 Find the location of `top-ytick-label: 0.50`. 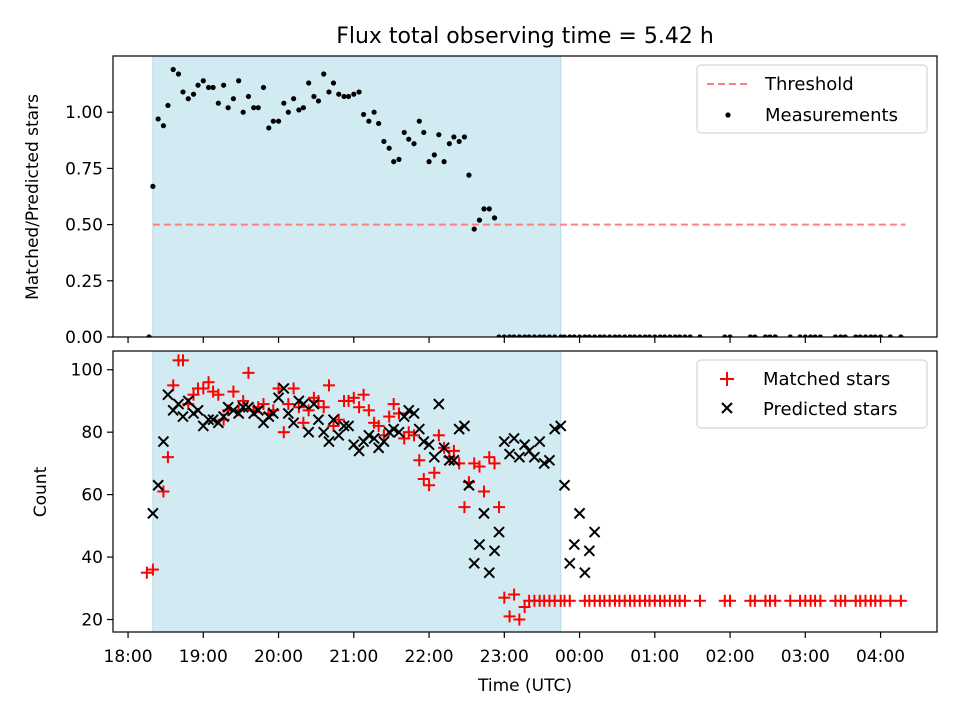

top-ytick-label: 0.50 is located at coordinates (84, 226).